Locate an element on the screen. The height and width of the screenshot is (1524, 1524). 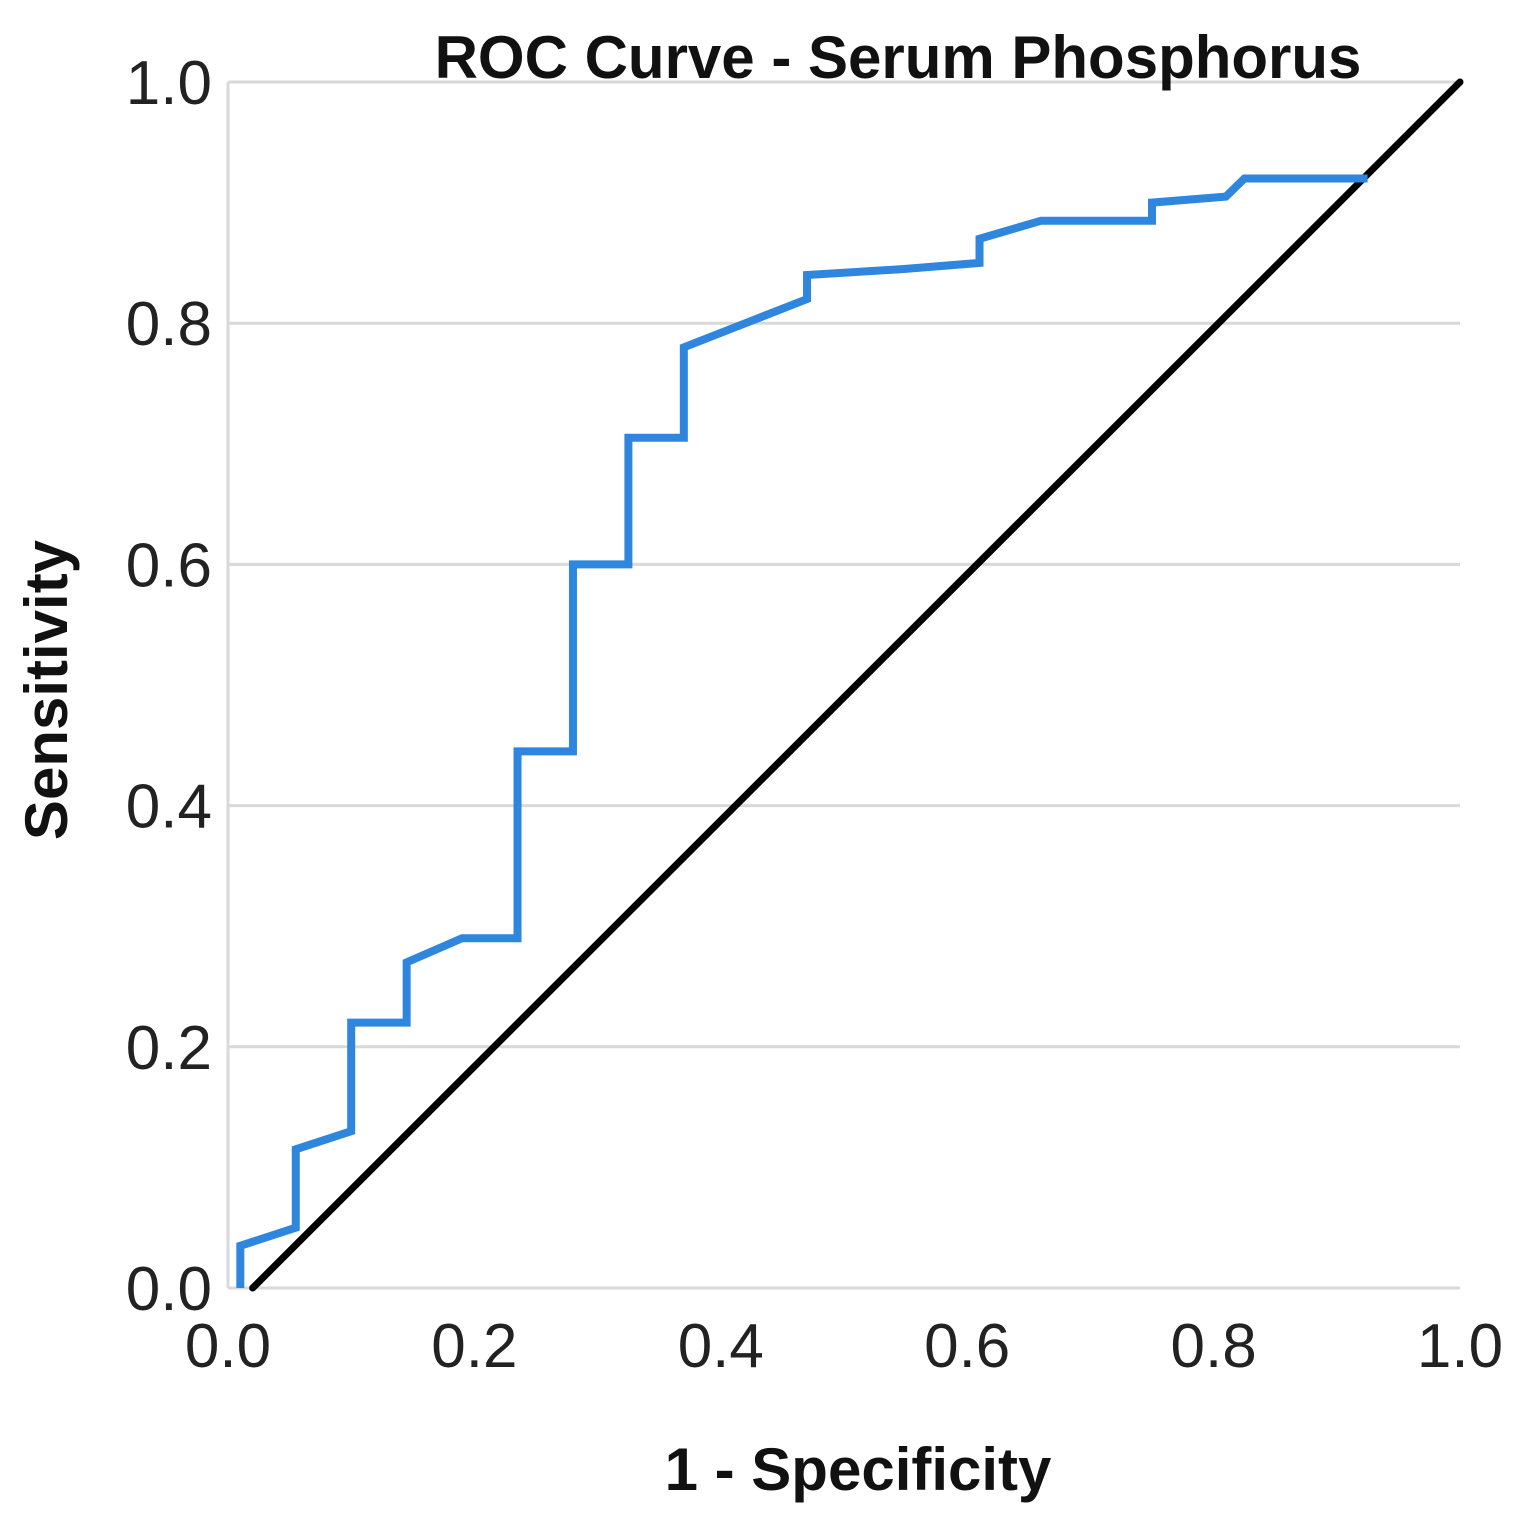
x-tick-label: 0.4 is located at coordinates (721, 1346).